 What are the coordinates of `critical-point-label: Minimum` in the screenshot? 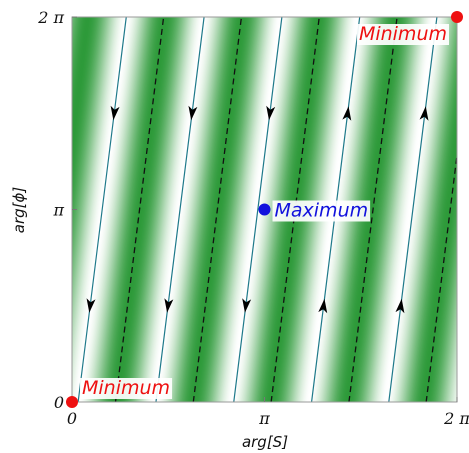 It's located at (126, 388).